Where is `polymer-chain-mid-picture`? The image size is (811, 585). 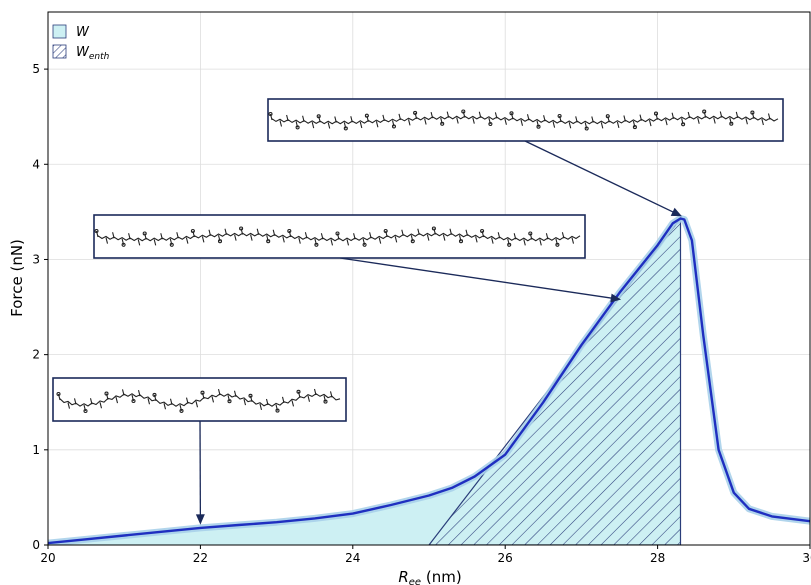 polymer-chain-mid-picture is located at coordinates (337, 236).